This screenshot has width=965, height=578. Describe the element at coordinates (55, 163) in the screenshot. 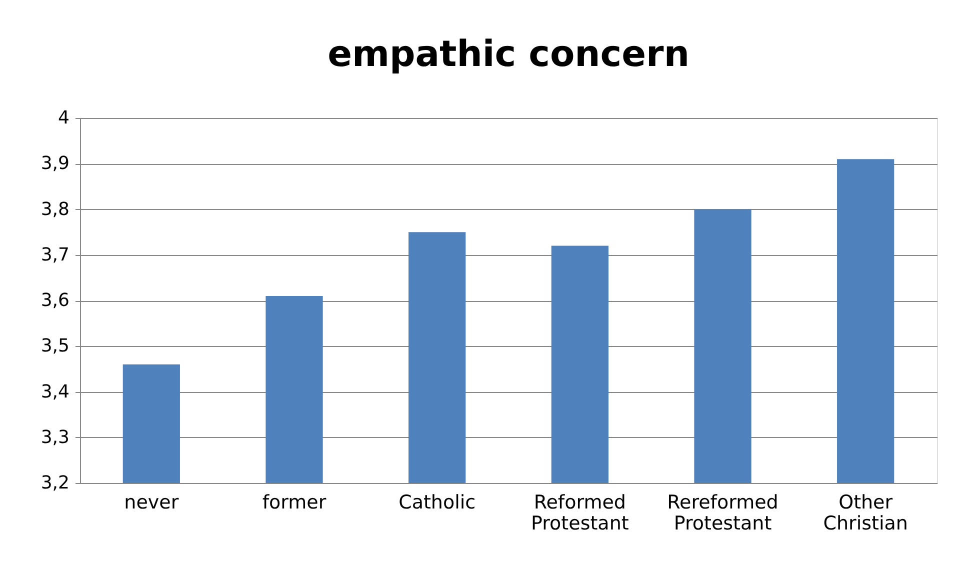

I see `y-tick-label: 3,9` at that location.